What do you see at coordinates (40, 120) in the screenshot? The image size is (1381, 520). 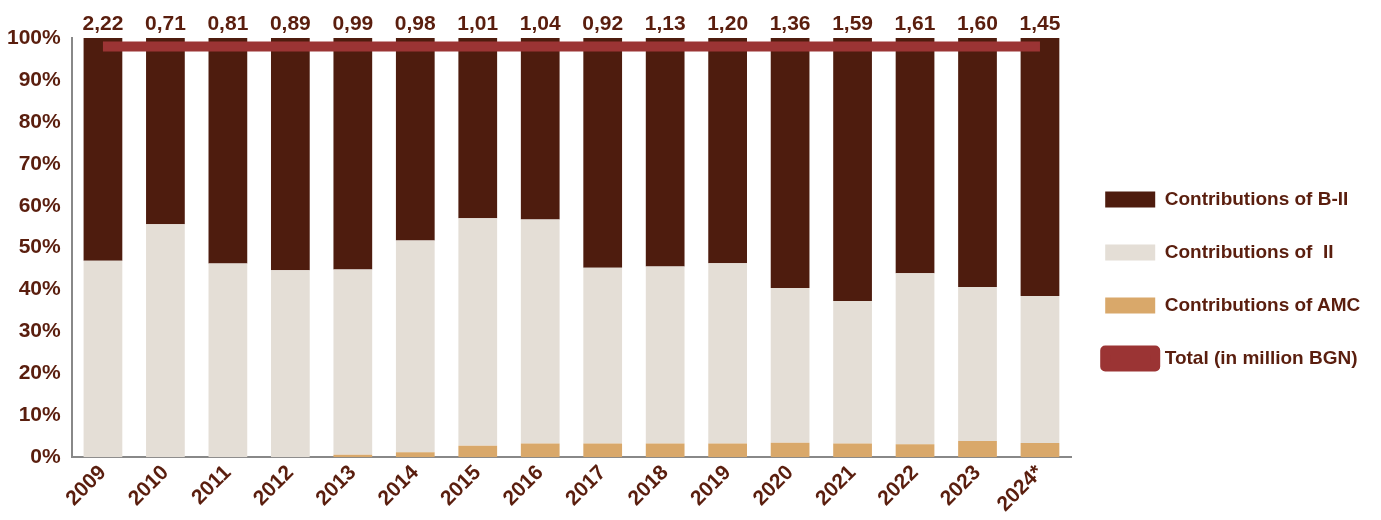 I see `y-tick-label: 80%` at bounding box center [40, 120].